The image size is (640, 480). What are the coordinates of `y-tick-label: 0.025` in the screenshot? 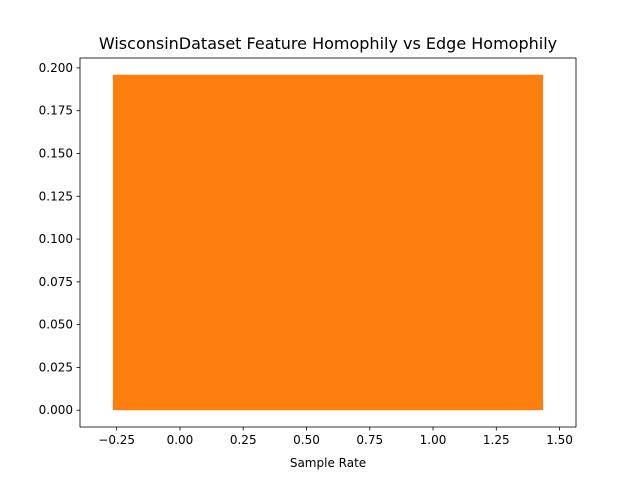 It's located at (56, 367).